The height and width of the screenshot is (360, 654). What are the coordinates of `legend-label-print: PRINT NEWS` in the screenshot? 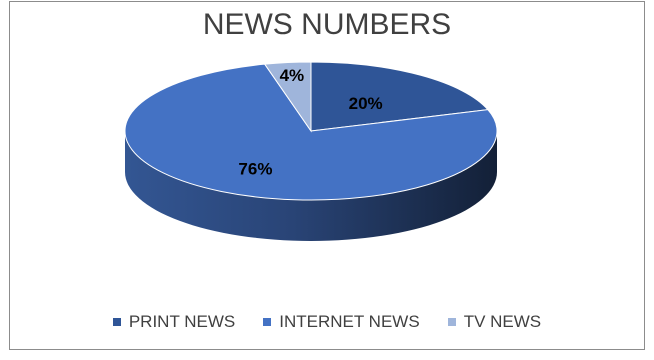 It's located at (182, 321).